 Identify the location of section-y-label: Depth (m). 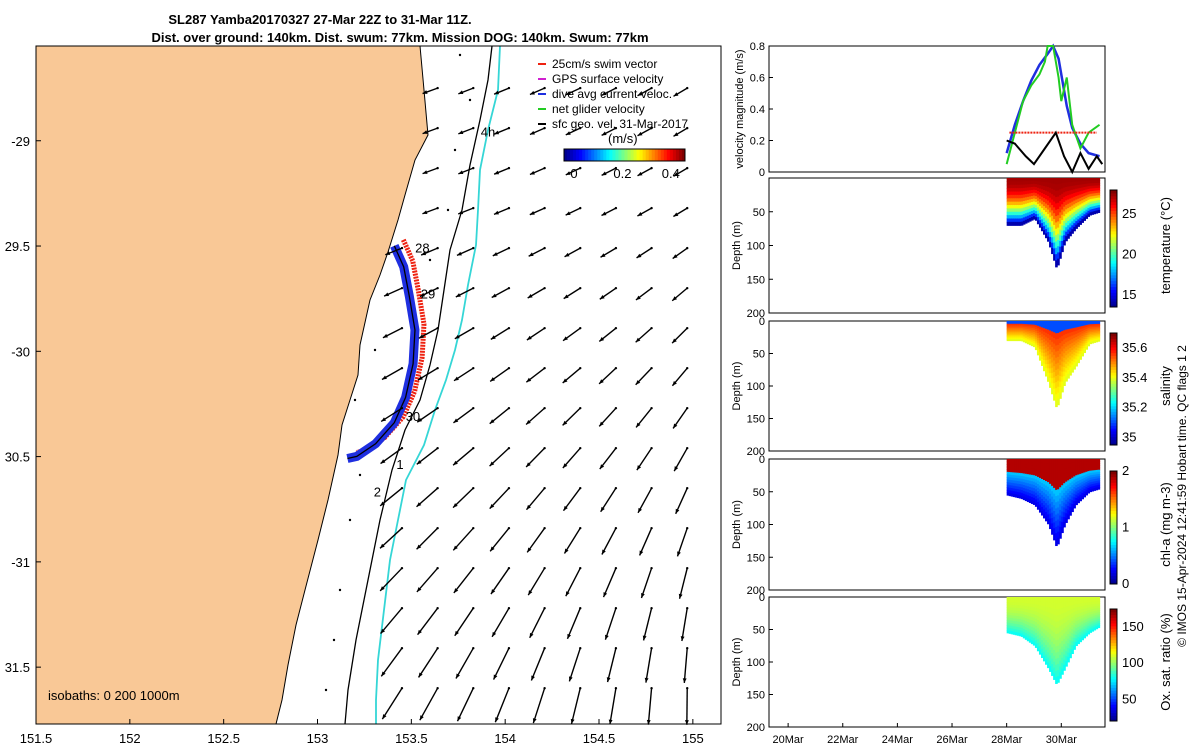
(737, 662).